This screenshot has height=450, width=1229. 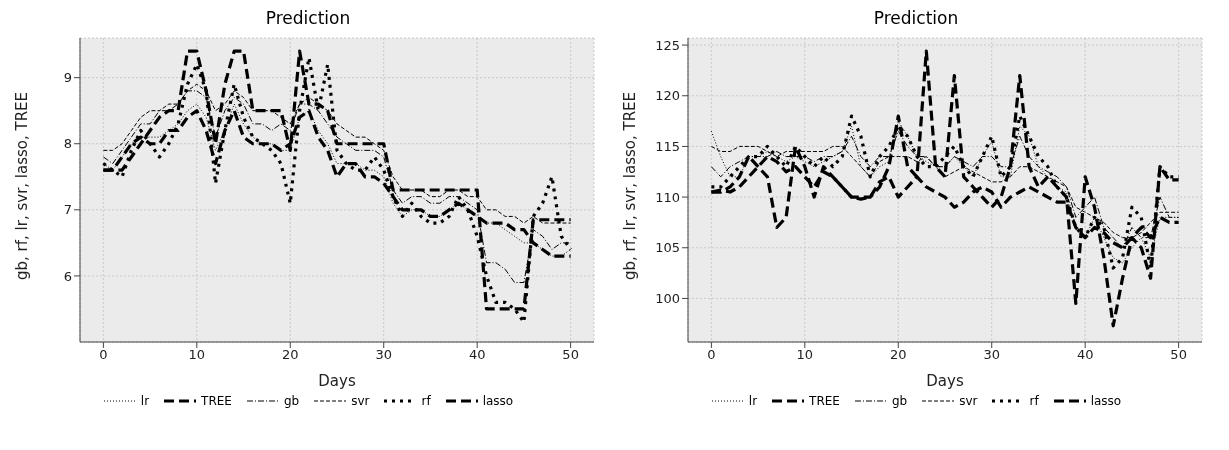 I want to click on y-tick-label: 6, so click(x=67, y=276).